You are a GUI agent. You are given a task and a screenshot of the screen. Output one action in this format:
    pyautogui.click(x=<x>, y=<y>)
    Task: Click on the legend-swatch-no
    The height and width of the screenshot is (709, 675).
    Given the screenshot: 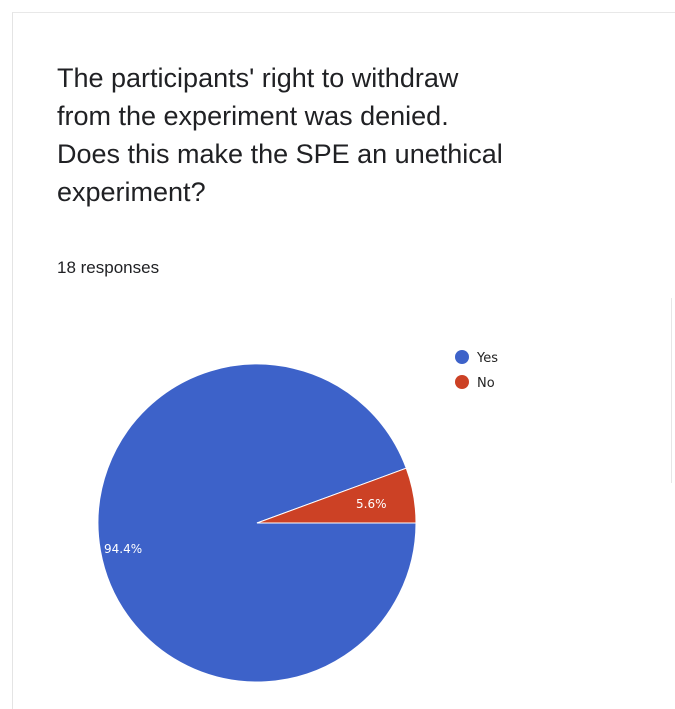 What is the action you would take?
    pyautogui.click(x=462, y=382)
    